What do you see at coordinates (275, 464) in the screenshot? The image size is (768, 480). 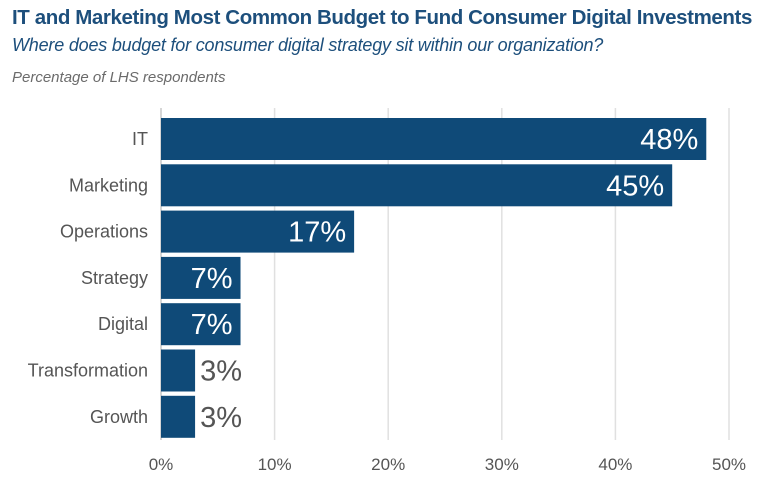 I see `x-tick-label: 10%` at bounding box center [275, 464].